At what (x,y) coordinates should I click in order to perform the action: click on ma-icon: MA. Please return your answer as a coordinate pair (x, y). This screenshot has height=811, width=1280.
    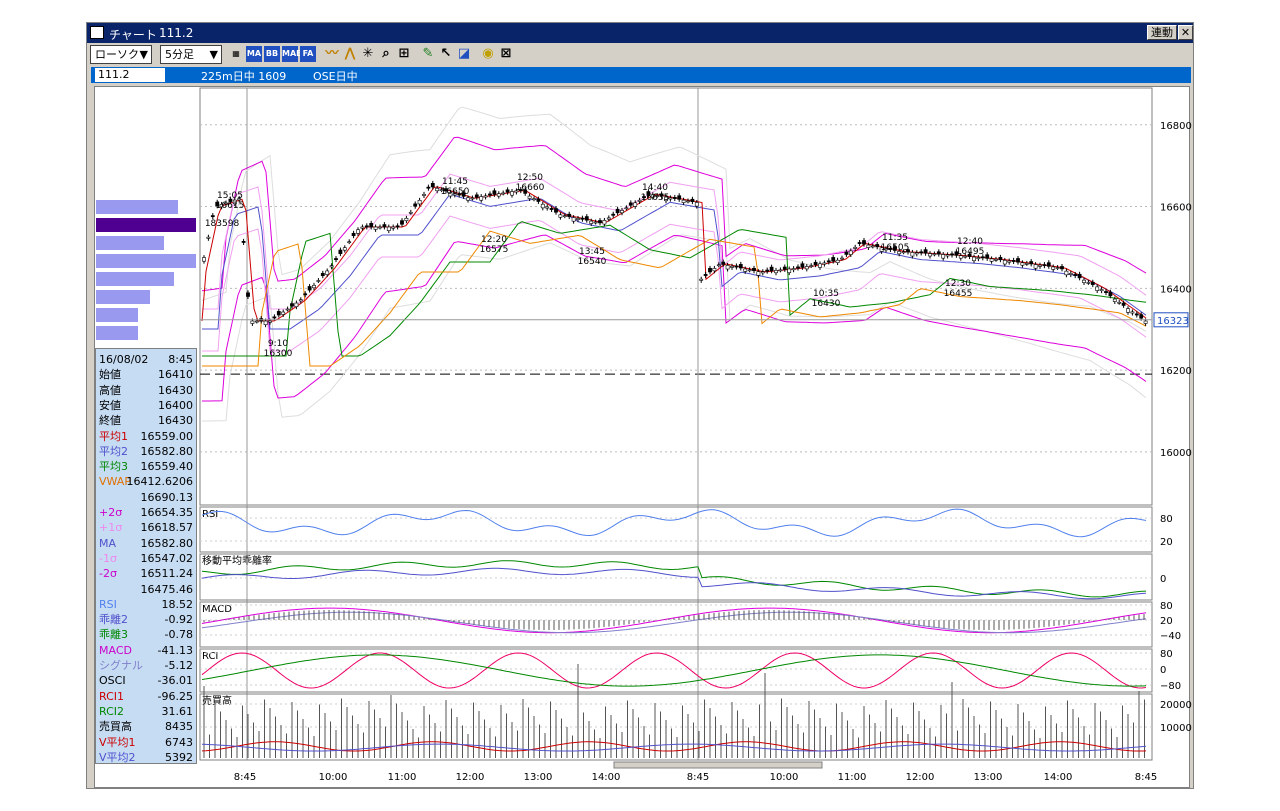
    Looking at the image, I should click on (254, 54).